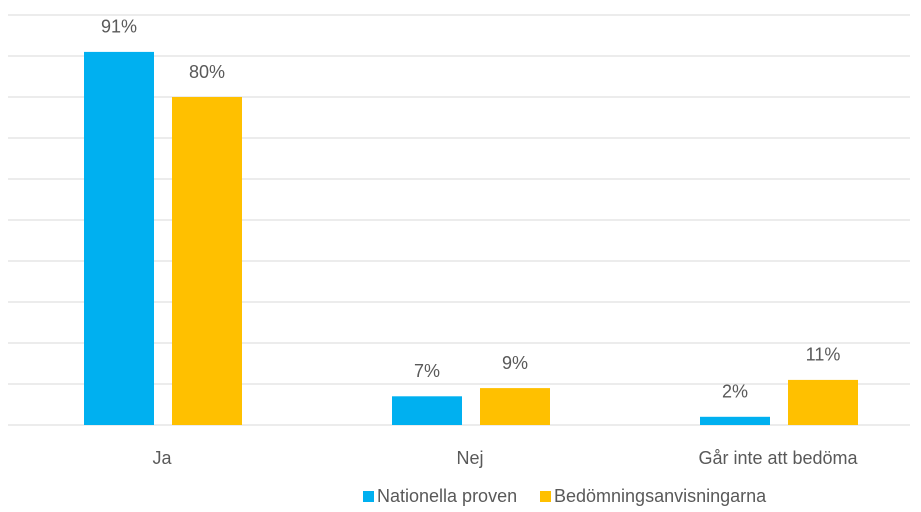 The height and width of the screenshot is (512, 921). I want to click on value-label: 91%, so click(119, 27).